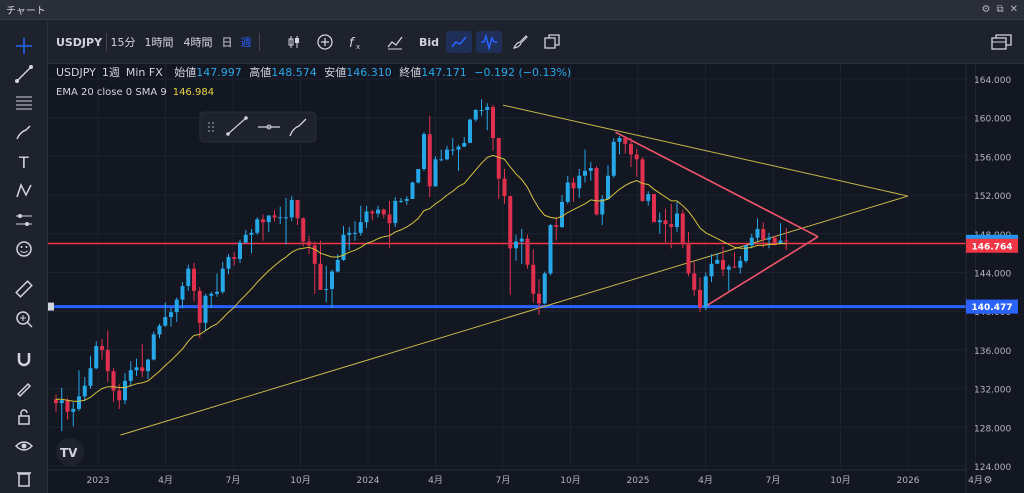  I want to click on popout-icon: ⧉, so click(1000, 9).